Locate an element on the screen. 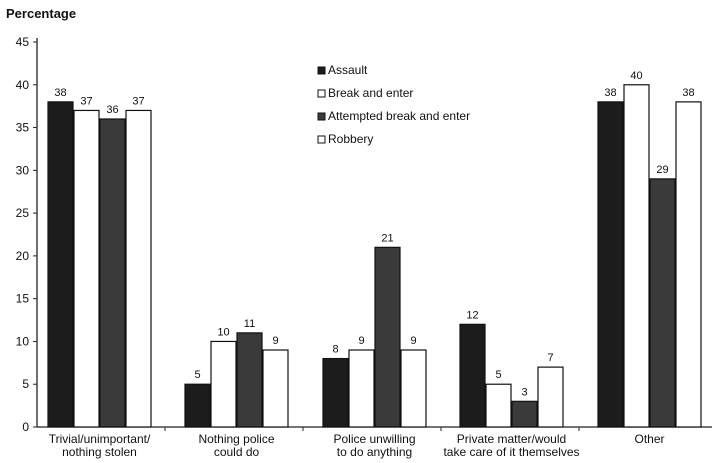  legend-label: Assault is located at coordinates (348, 70).